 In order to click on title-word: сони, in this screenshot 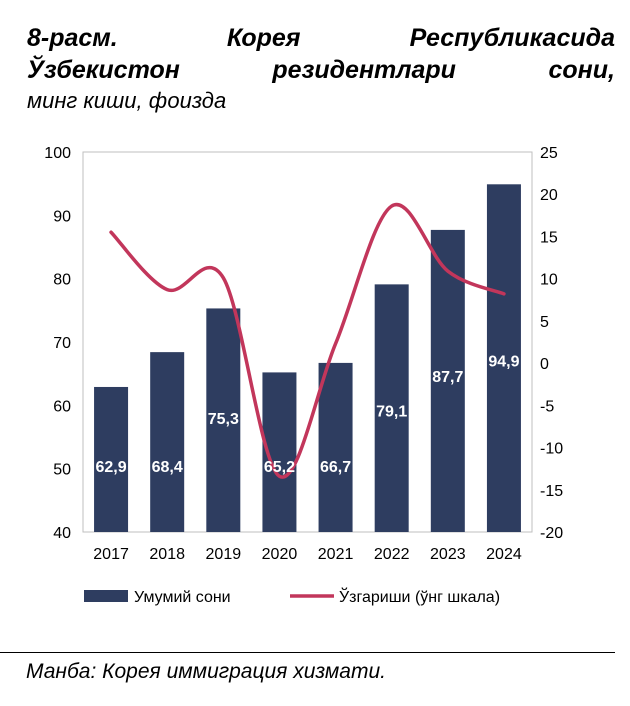, I will do `click(581, 70)`.